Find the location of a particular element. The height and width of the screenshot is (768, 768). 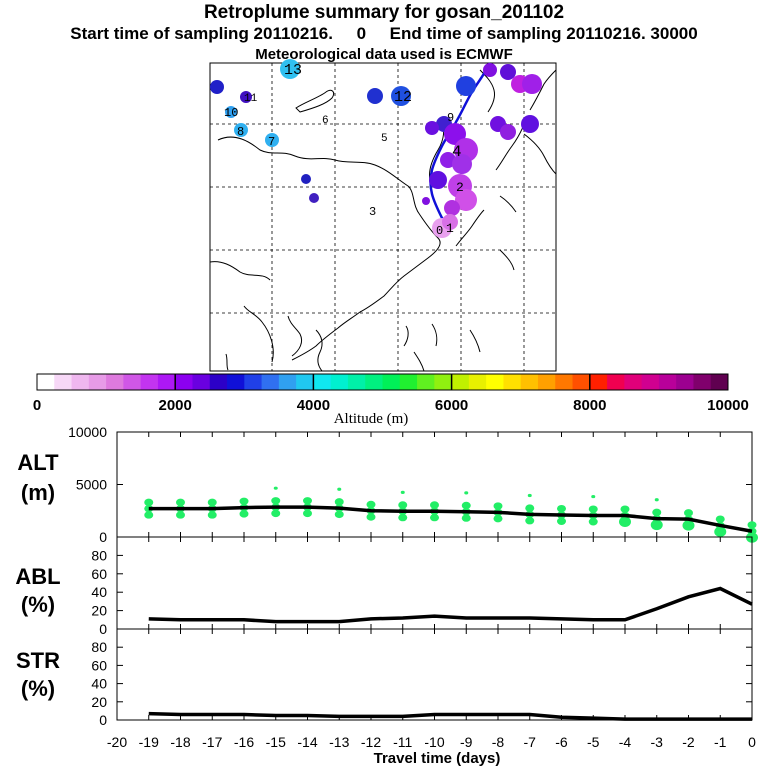

x-tick-label: -19 is located at coordinates (149, 742).